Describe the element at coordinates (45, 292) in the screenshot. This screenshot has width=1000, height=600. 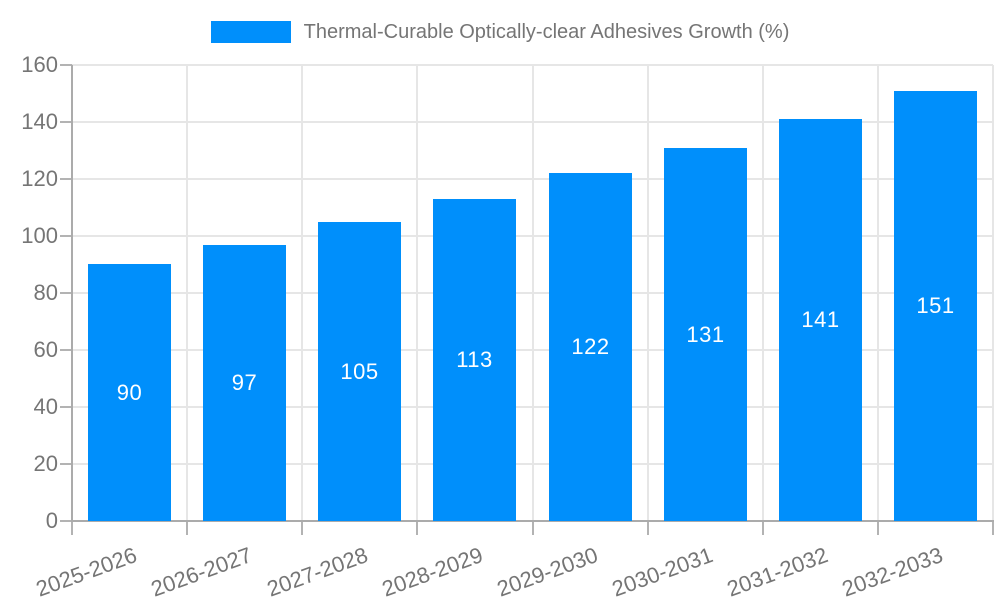
I see `y-axis-label: 80` at that location.